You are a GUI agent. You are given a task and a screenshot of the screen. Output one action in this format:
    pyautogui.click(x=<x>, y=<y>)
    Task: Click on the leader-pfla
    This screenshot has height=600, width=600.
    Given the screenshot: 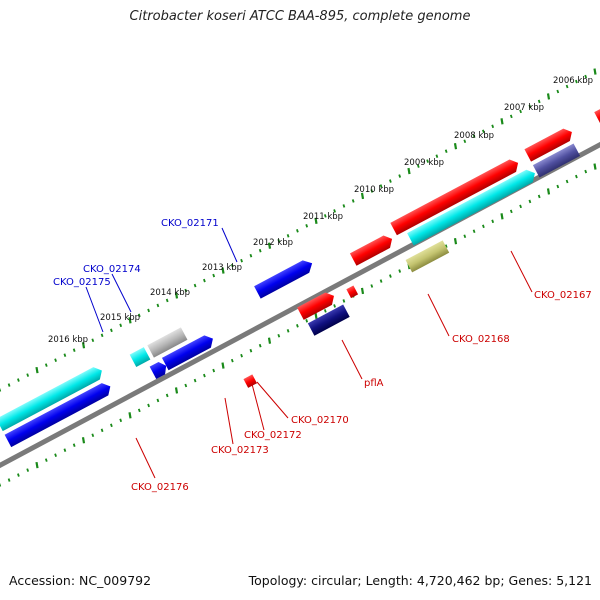 What is the action you would take?
    pyautogui.click(x=352, y=359)
    